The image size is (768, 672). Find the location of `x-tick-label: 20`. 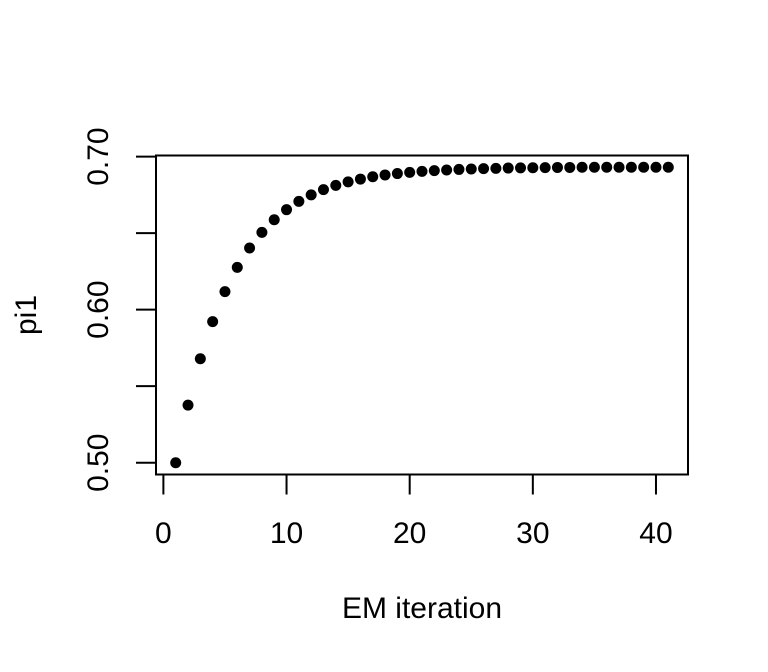

x-tick-label: 20 is located at coordinates (409, 533).